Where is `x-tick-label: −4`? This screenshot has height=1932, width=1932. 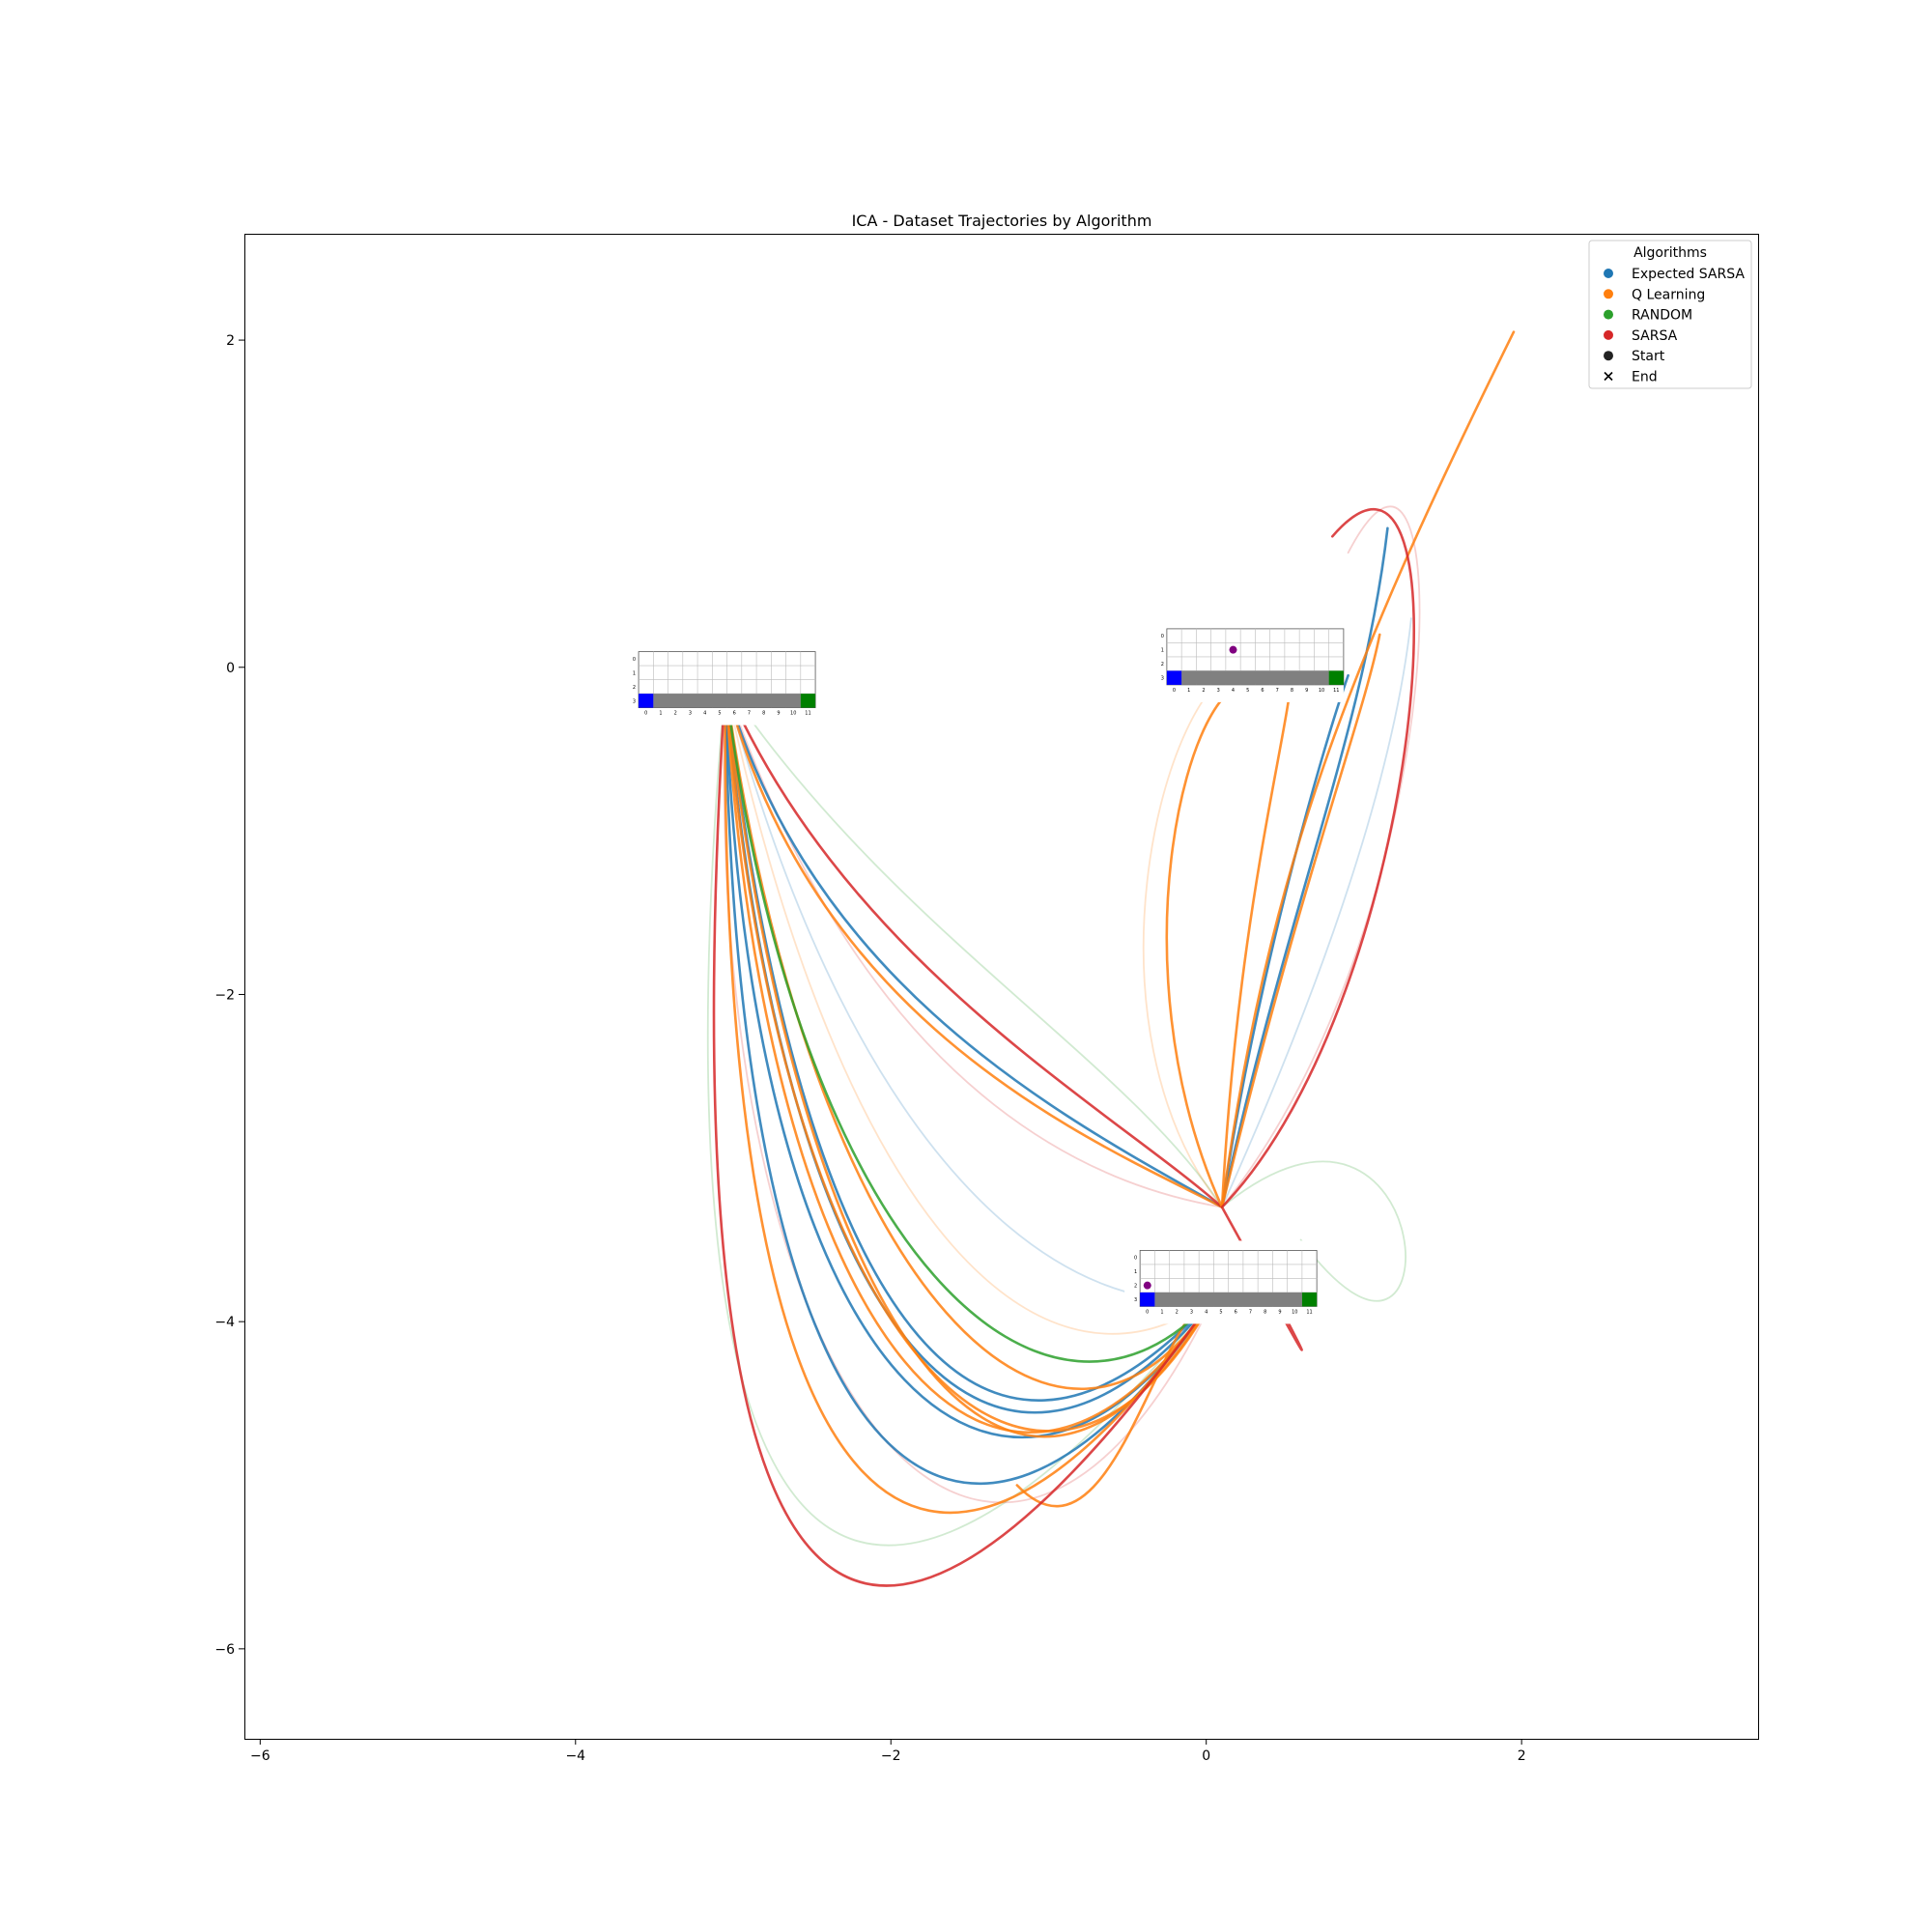 x-tick-label: −4 is located at coordinates (575, 1756).